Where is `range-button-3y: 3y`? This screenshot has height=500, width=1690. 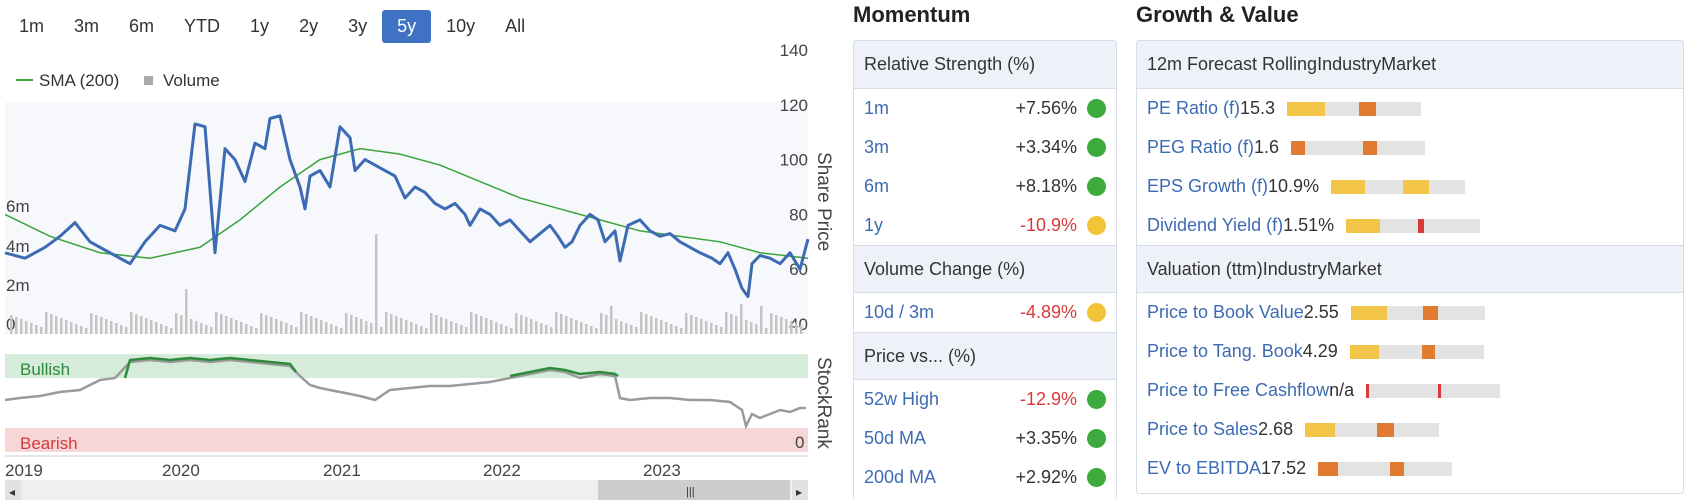
range-button-3y: 3y is located at coordinates (358, 26).